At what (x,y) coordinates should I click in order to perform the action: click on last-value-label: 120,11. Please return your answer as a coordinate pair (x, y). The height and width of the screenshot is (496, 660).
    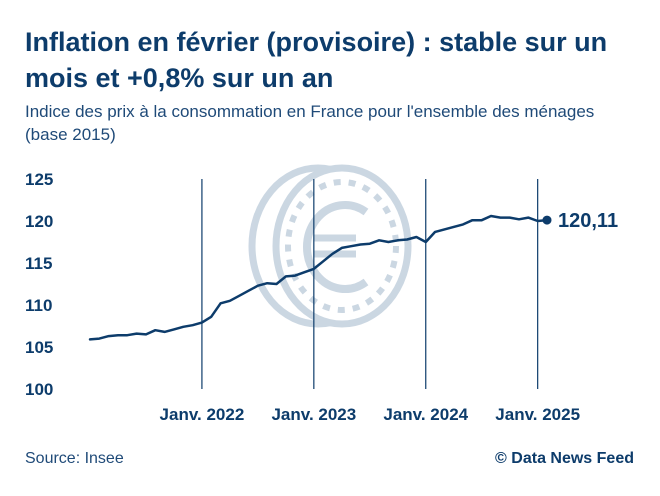
    Looking at the image, I should click on (588, 221).